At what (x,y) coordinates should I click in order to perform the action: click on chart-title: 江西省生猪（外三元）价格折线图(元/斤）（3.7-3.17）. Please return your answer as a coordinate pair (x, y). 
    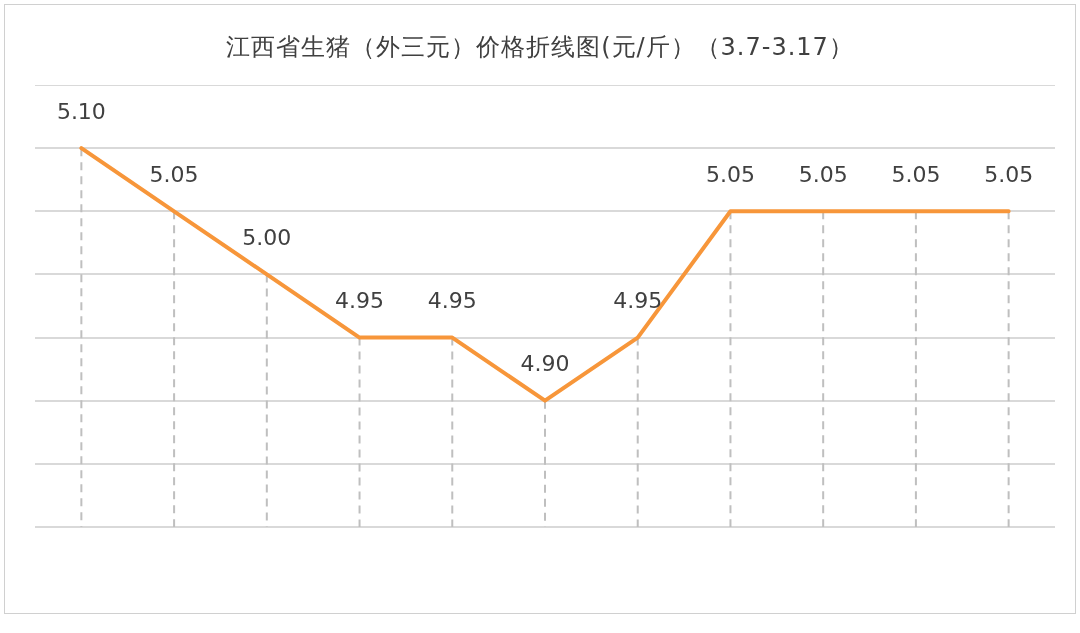
    Looking at the image, I should click on (540, 47).